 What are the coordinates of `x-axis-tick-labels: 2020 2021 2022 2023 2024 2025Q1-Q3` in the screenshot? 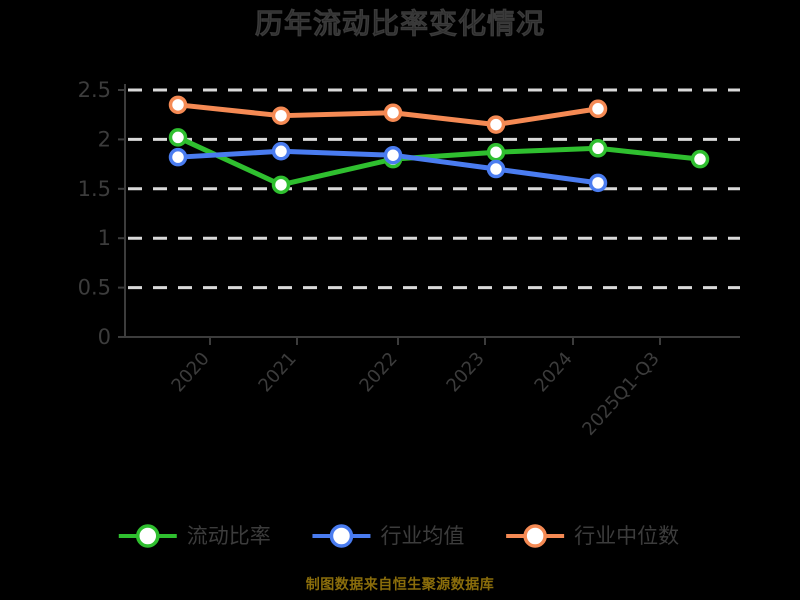 It's located at (415, 393).